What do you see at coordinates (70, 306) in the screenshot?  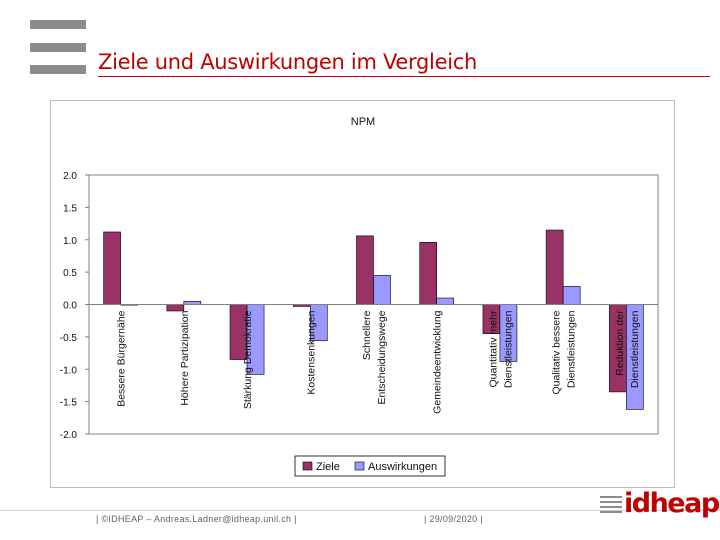 I see `y-tick-label: 0.0` at bounding box center [70, 306].